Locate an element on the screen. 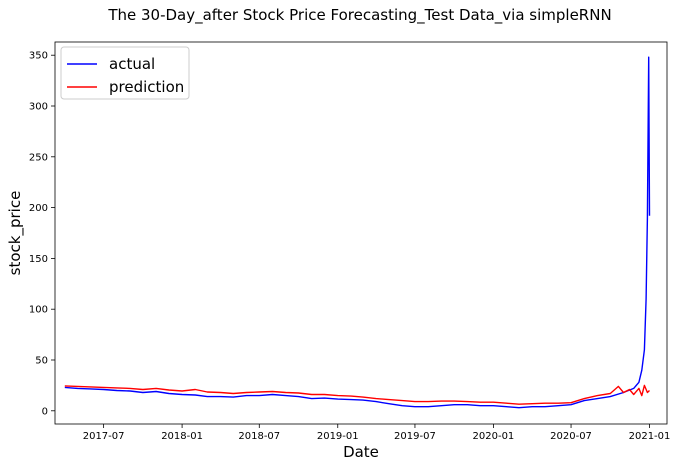 Image resolution: width=675 pixels, height=467 pixels. legend-label-actual: actual is located at coordinates (132, 64).